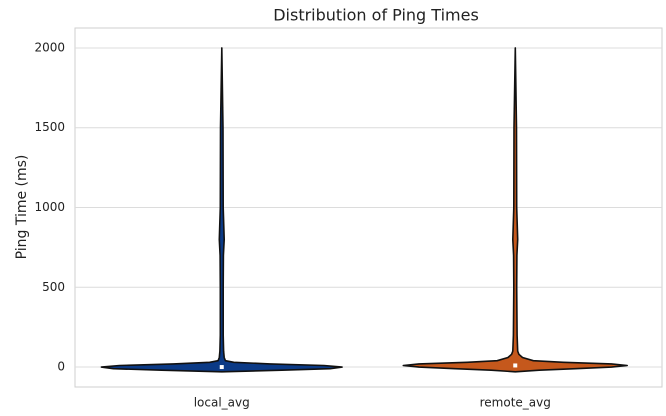 This screenshot has height=416, width=666. Describe the element at coordinates (22, 207) in the screenshot. I see `y-axis-label: Ping Time (ms)` at that location.